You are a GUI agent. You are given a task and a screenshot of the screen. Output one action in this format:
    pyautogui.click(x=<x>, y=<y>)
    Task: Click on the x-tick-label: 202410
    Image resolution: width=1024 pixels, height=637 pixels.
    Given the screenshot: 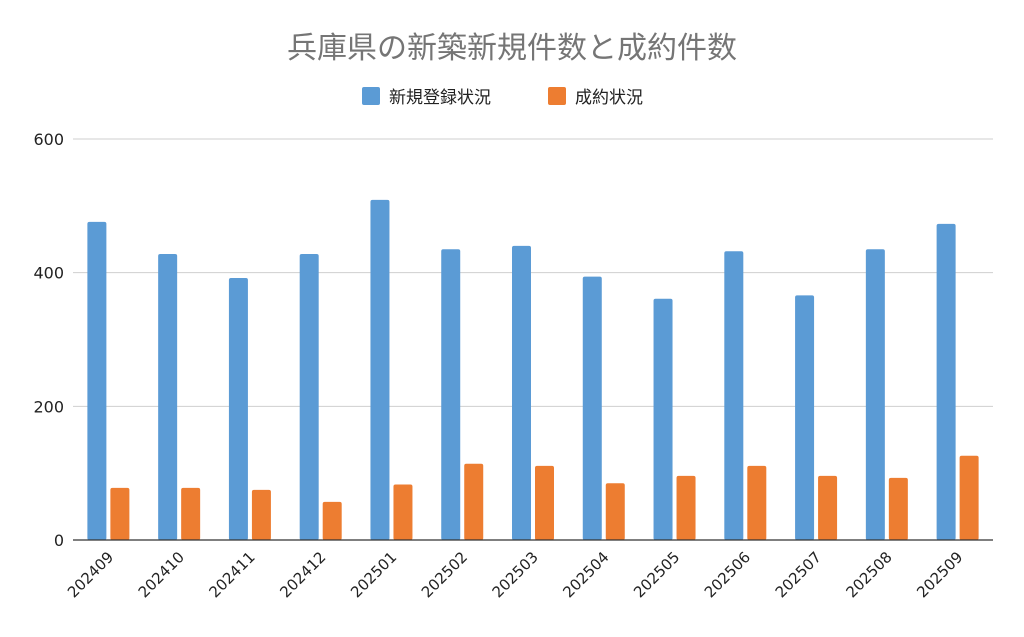 What is the action you would take?
    pyautogui.click(x=161, y=574)
    